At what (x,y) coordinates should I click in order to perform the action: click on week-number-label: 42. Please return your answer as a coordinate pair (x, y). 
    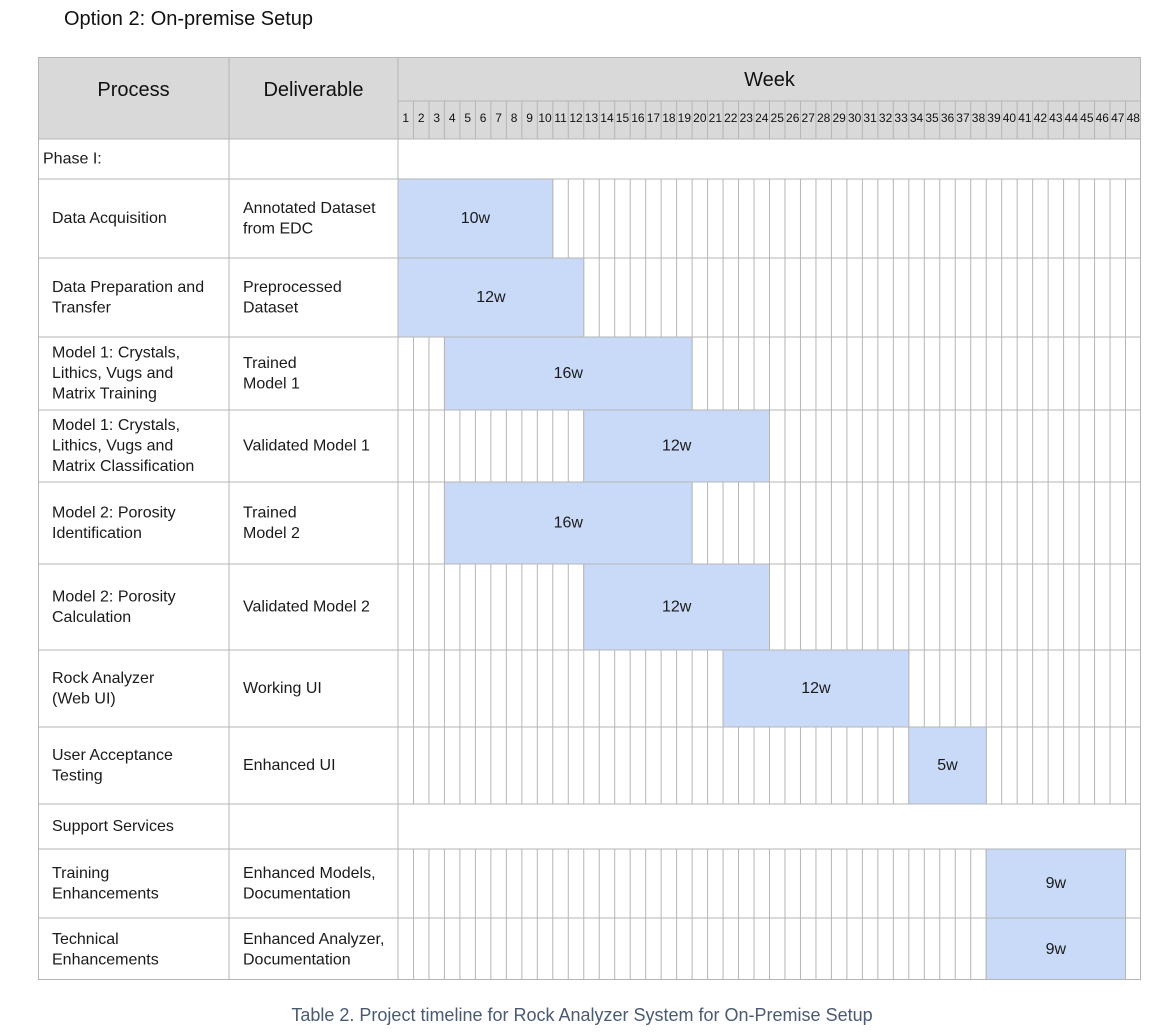
    Looking at the image, I should click on (1041, 118).